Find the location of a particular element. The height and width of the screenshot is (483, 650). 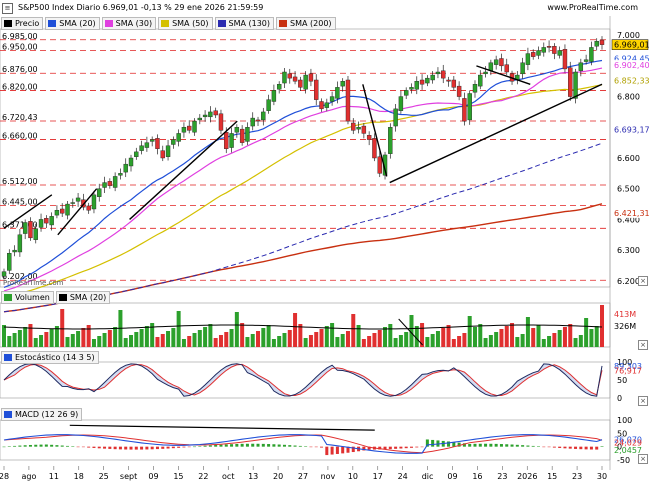

value-tag-label: 6.924,45 is located at coordinates (632, 58).